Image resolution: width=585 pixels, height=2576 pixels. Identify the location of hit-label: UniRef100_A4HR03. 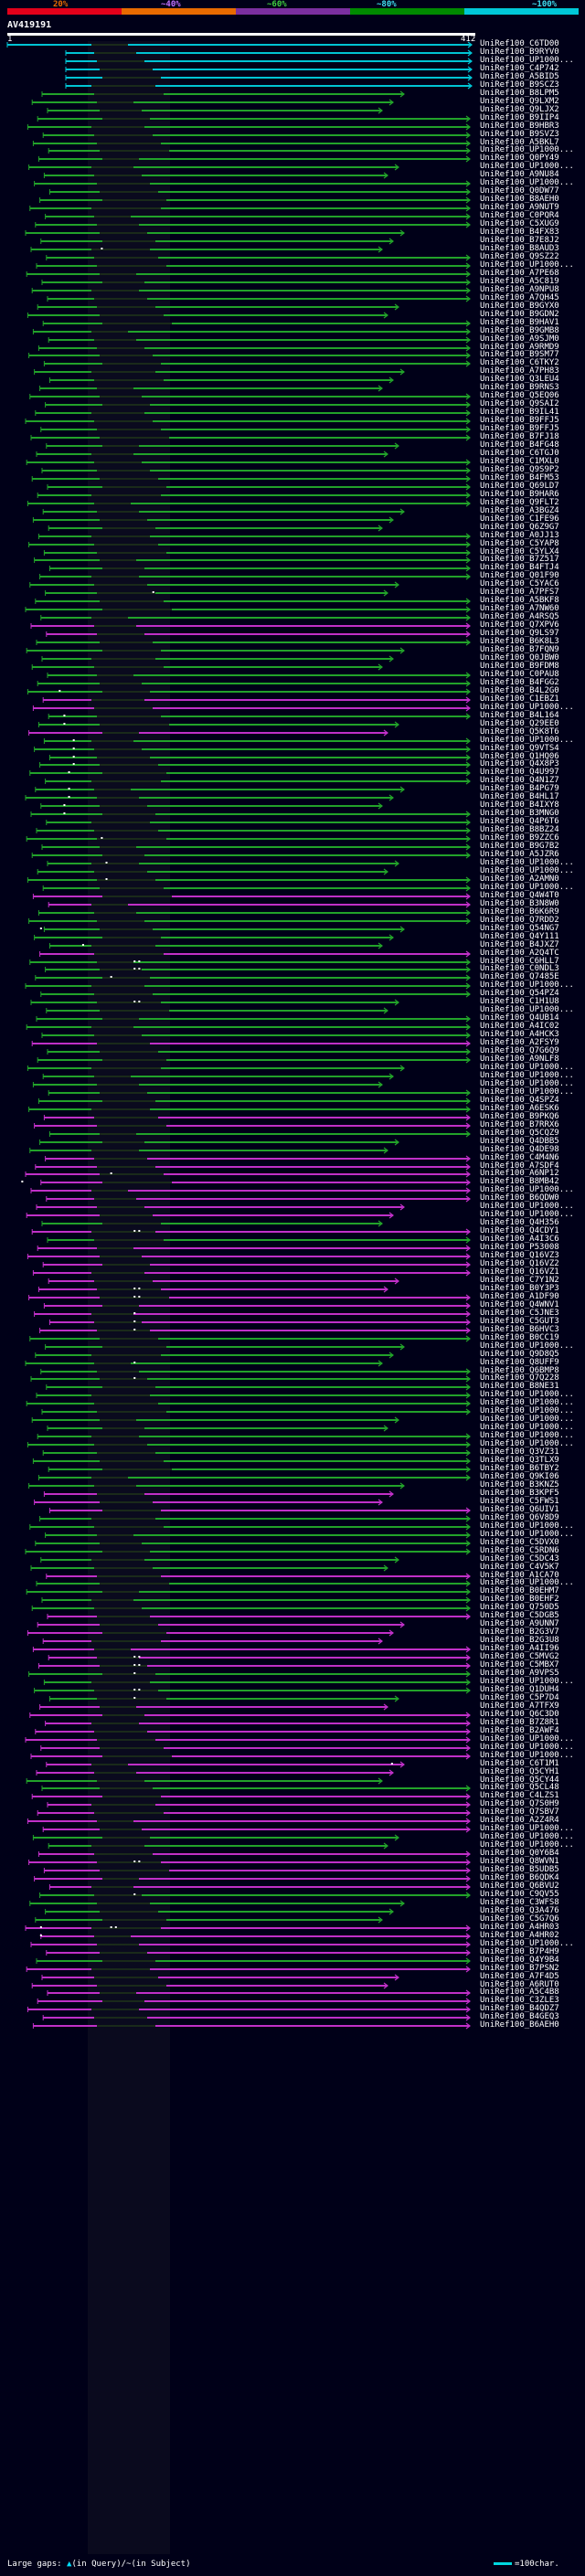
(519, 1927).